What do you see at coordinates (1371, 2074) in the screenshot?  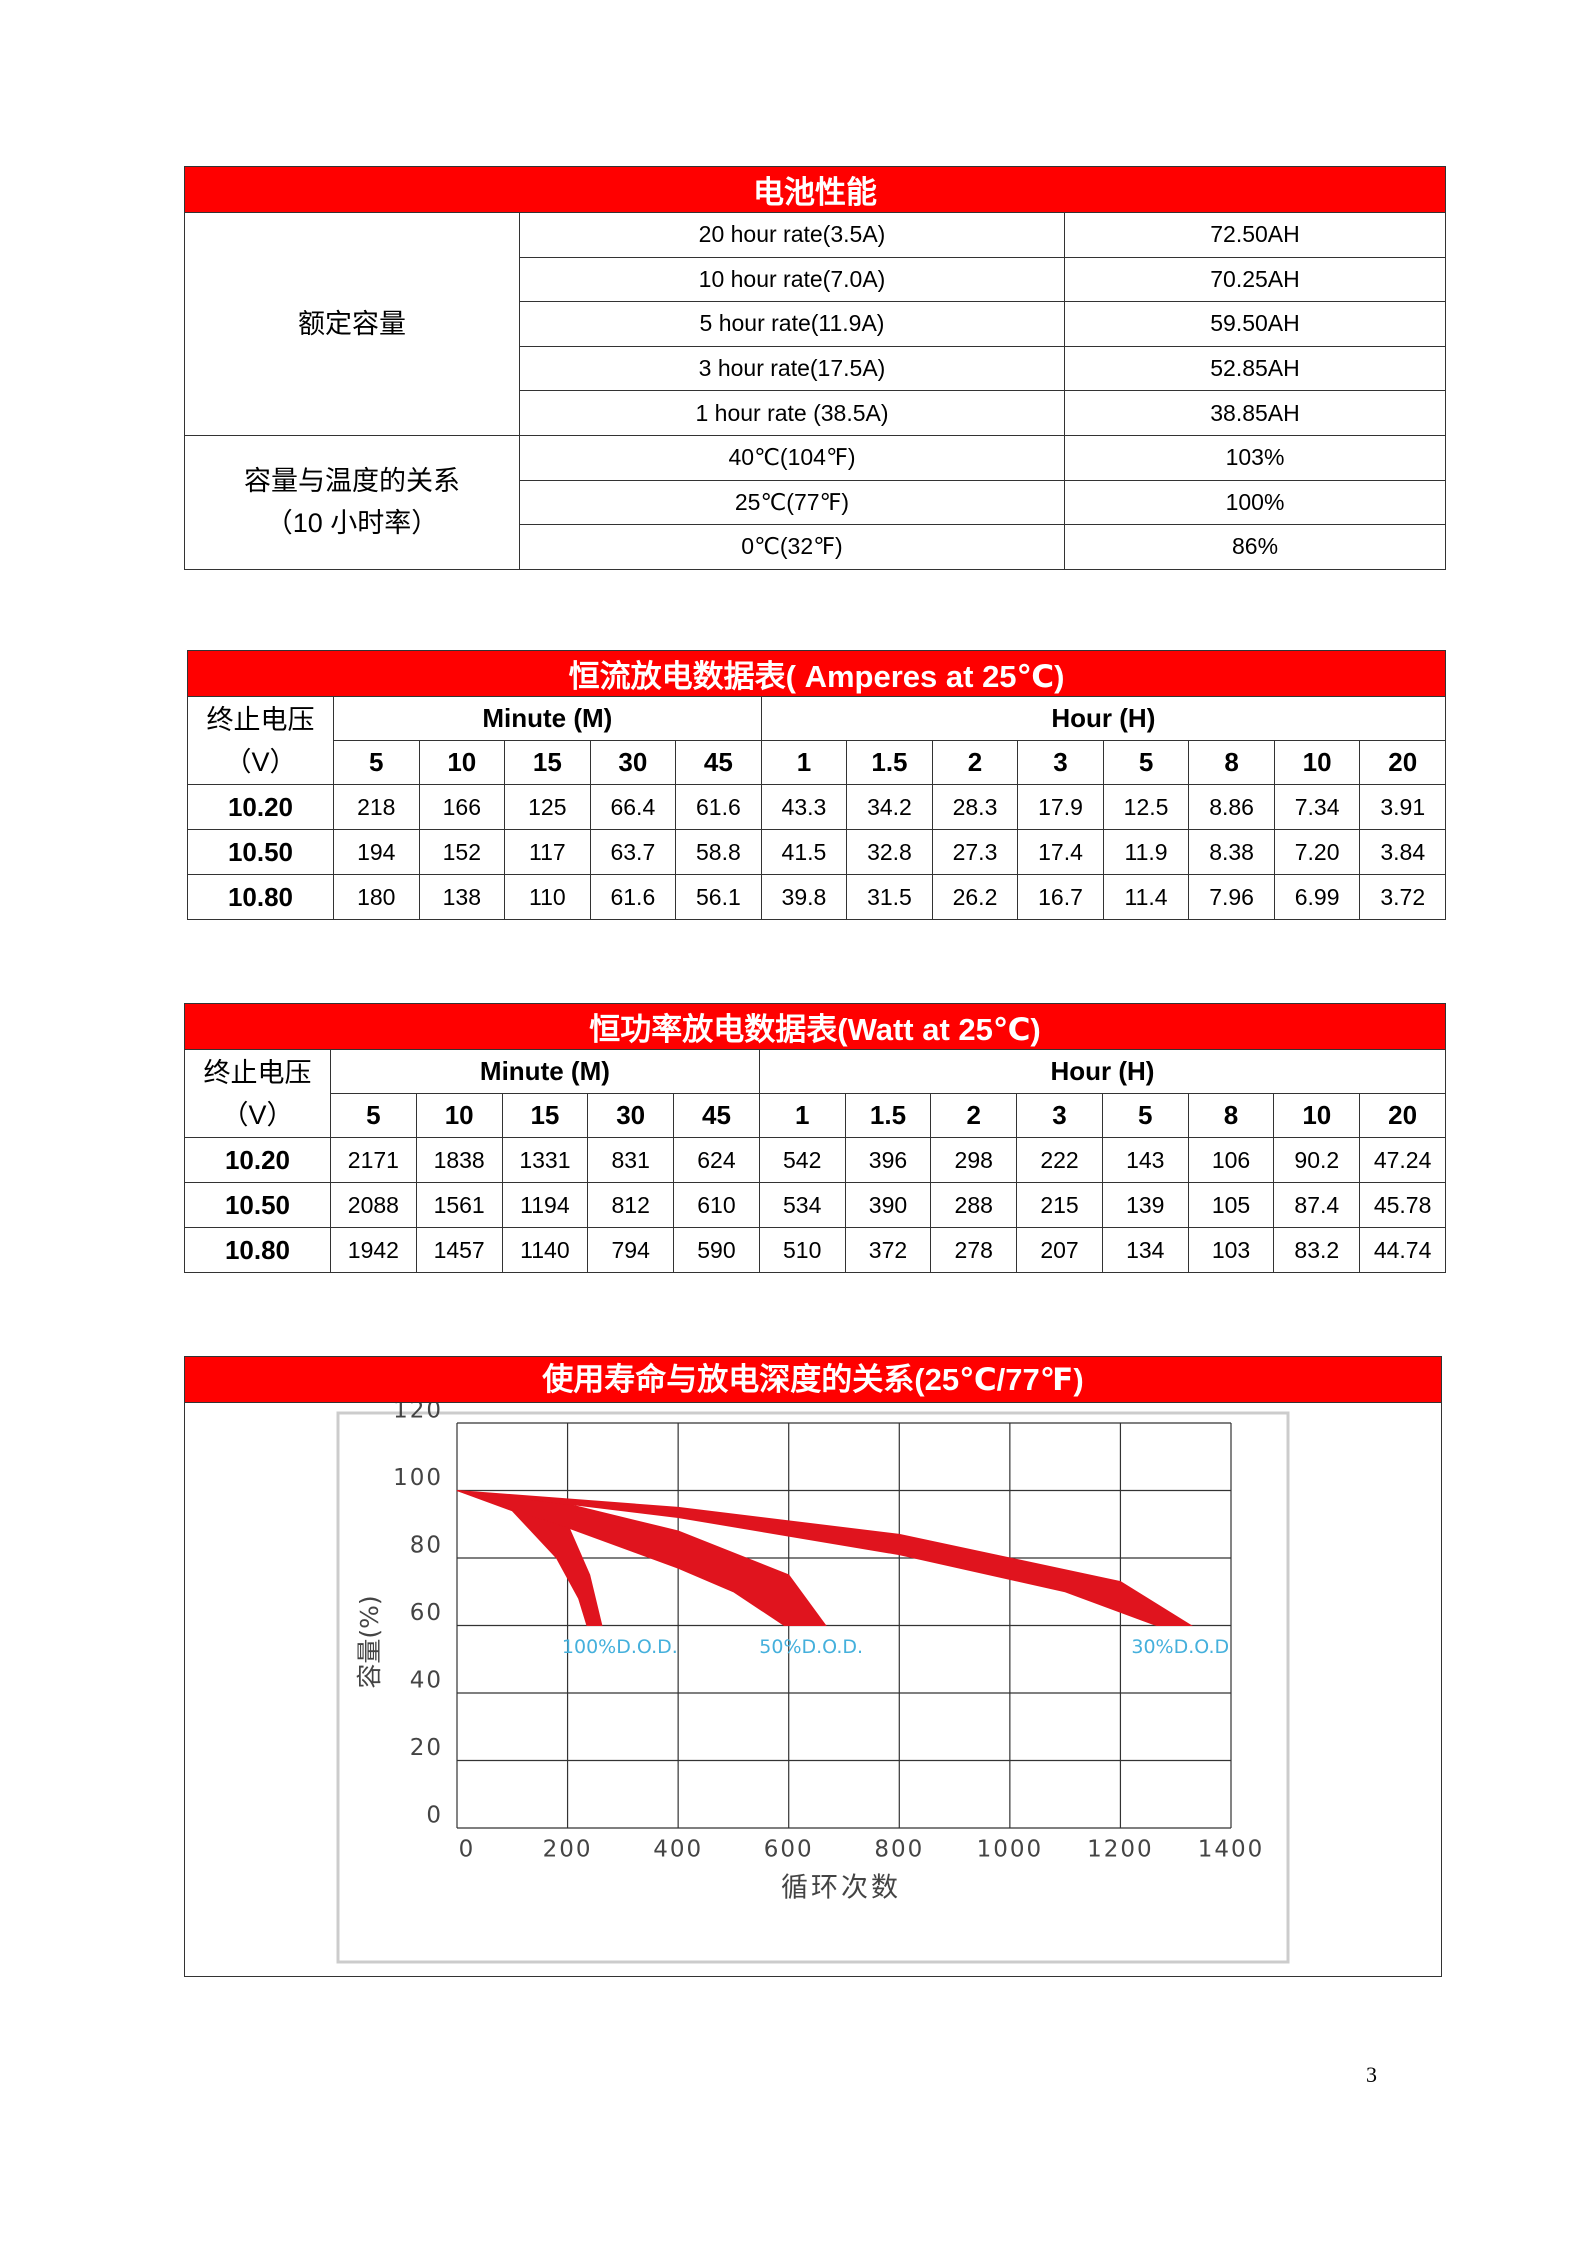 I see `page-number: 3` at bounding box center [1371, 2074].